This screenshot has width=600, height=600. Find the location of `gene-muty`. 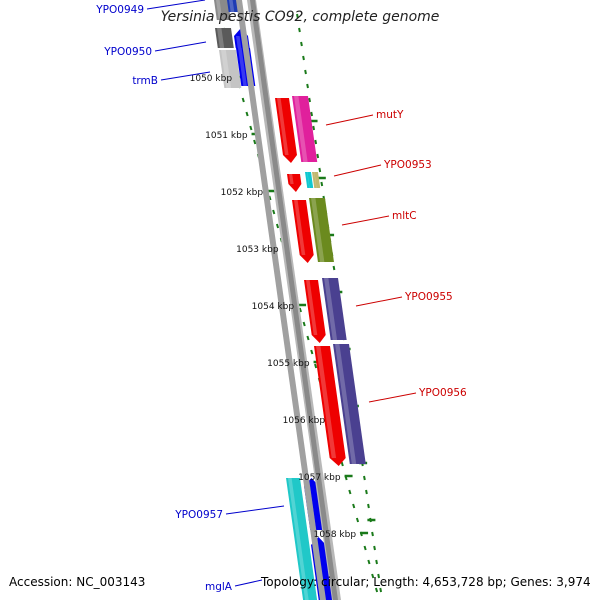

gene-muty is located at coordinates (286, 130).